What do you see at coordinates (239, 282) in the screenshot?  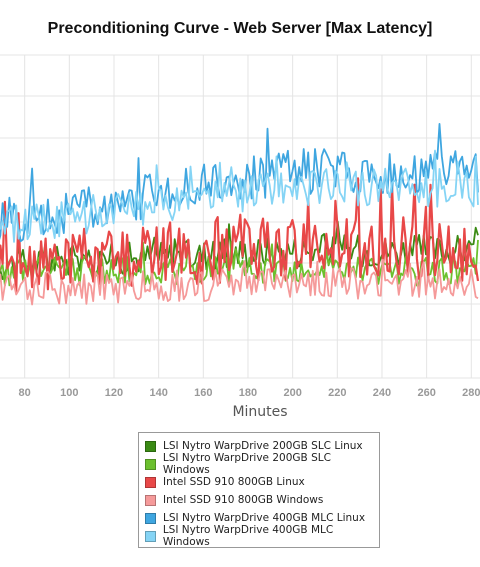 I see `series-line` at bounding box center [239, 282].